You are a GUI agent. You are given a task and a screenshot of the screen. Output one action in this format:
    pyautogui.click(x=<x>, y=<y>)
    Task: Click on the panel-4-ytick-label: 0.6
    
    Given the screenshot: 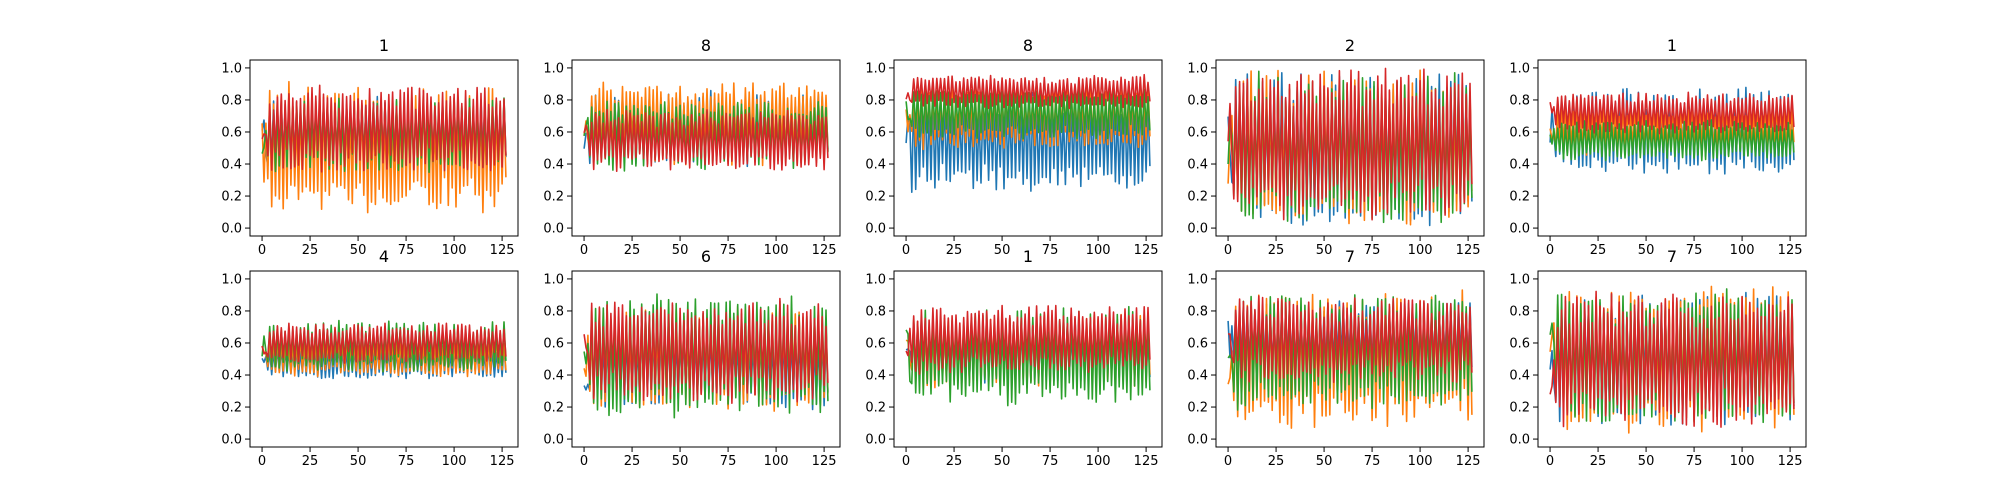 What is the action you would take?
    pyautogui.click(x=1197, y=132)
    